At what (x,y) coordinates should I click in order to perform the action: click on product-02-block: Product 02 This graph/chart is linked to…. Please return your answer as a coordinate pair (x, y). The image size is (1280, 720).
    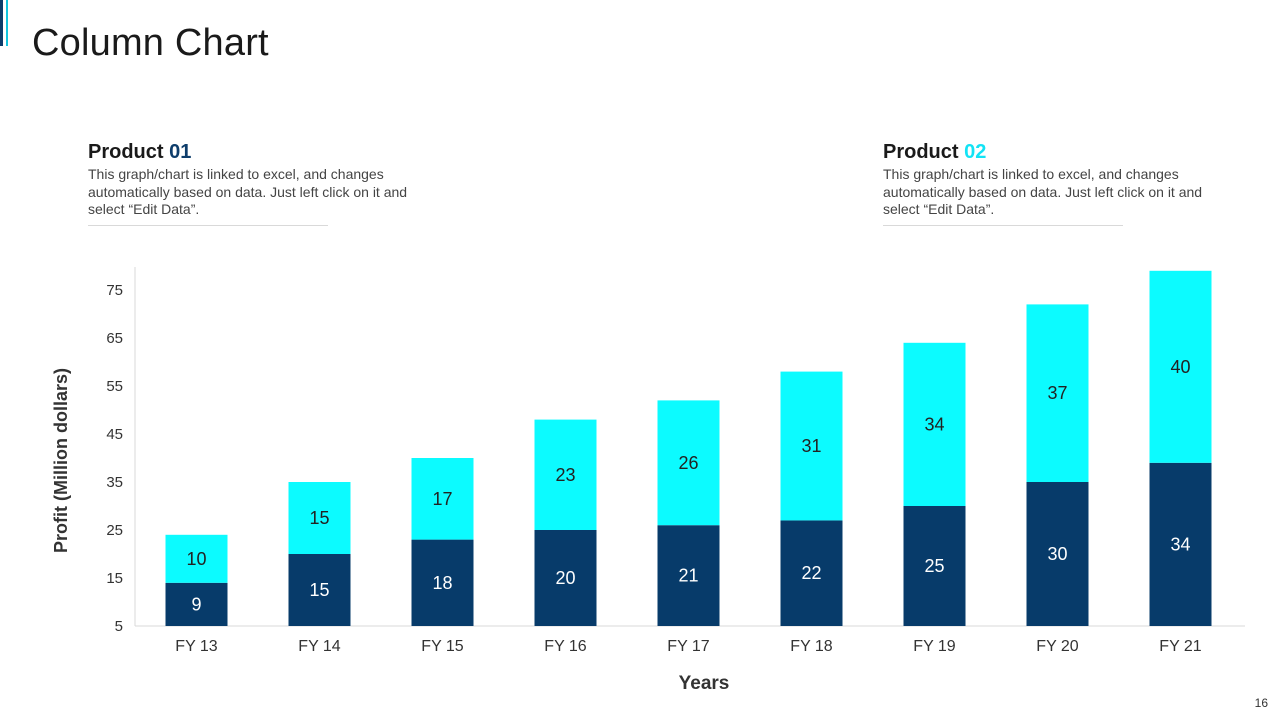
    Looking at the image, I should click on (1053, 183).